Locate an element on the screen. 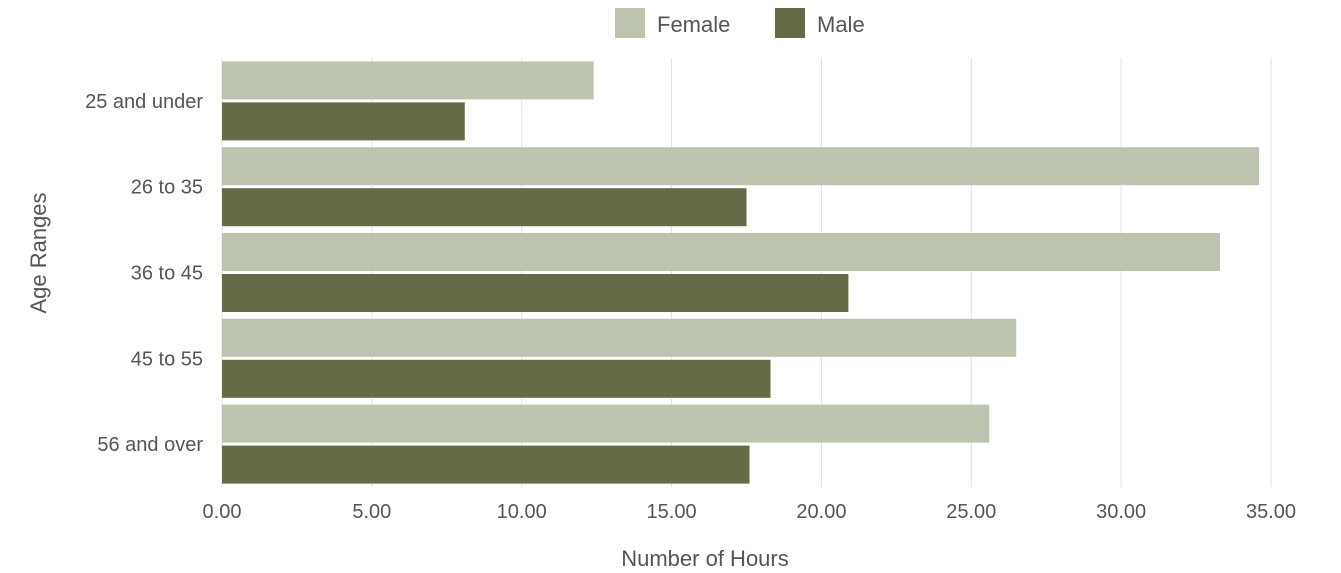 Image resolution: width=1341 pixels, height=573 pixels. x-tick-label: 15.00 is located at coordinates (672, 512).